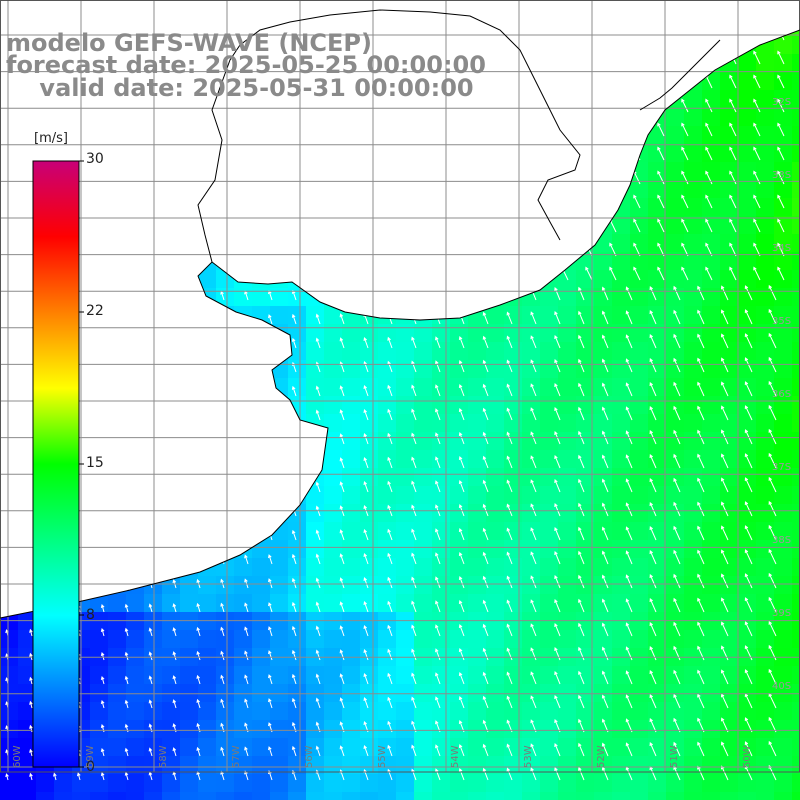  I want to click on lon-label: 58W, so click(163, 756).